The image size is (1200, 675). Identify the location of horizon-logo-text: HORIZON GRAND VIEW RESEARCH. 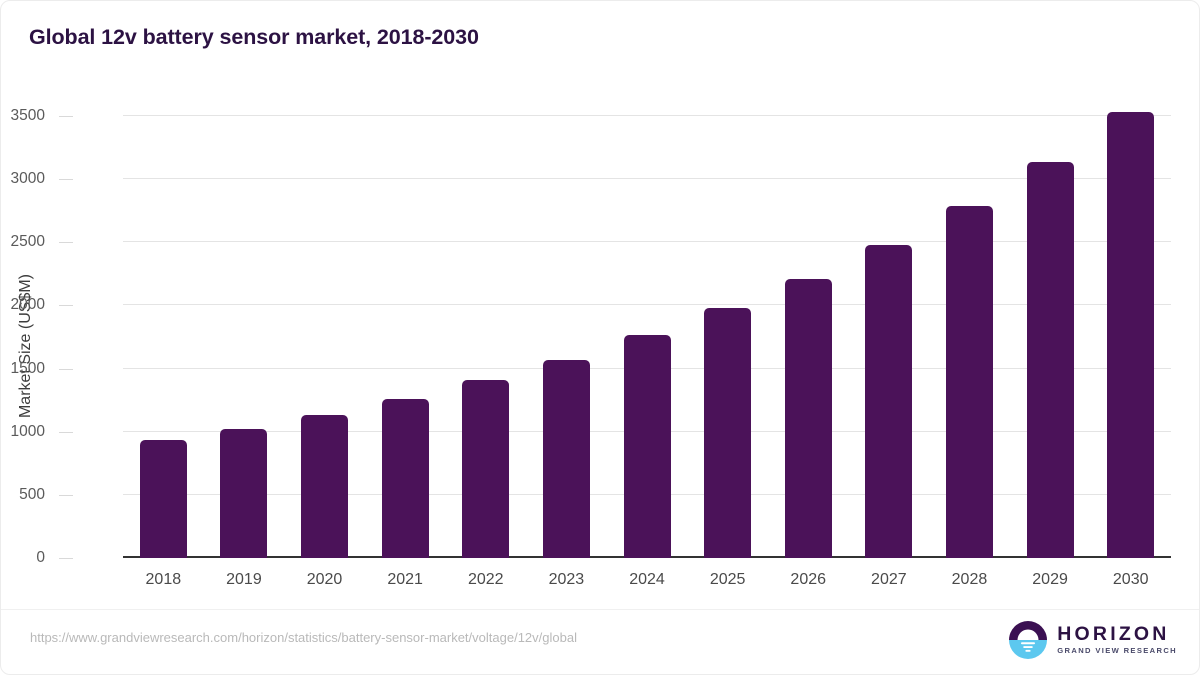
(1117, 639).